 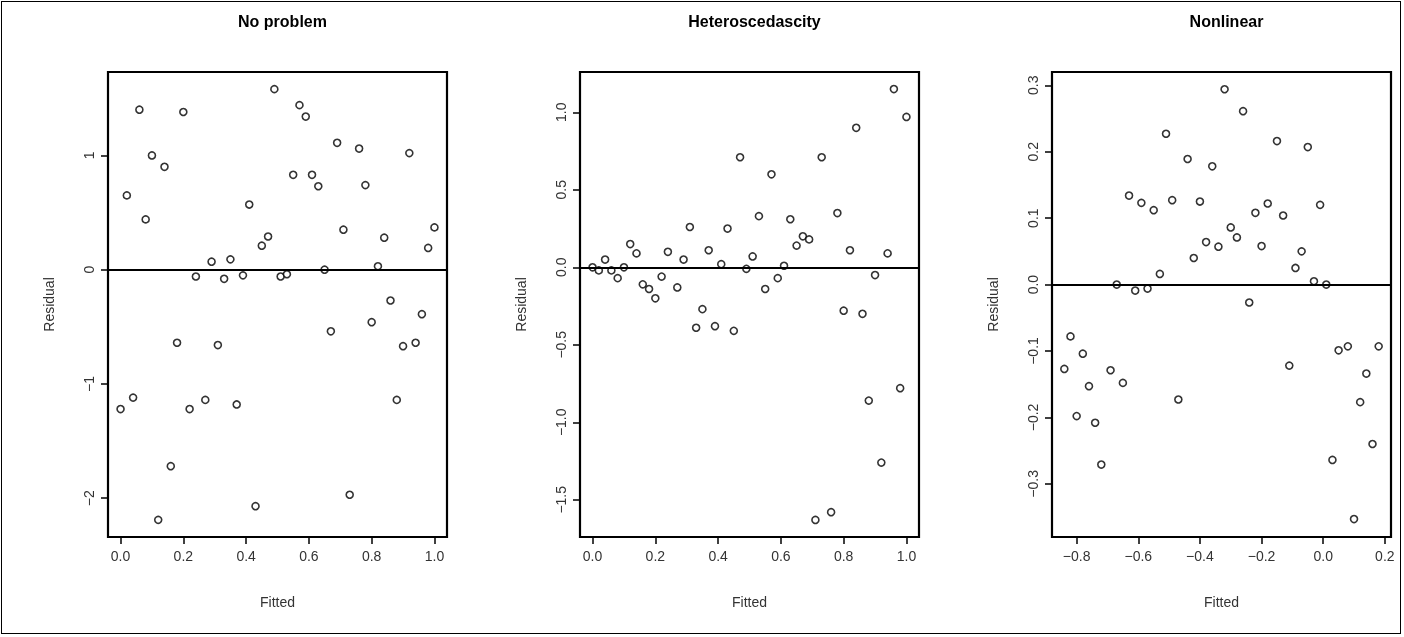 What do you see at coordinates (1033, 85) in the screenshot?
I see `y-tick-label: 0.3` at bounding box center [1033, 85].